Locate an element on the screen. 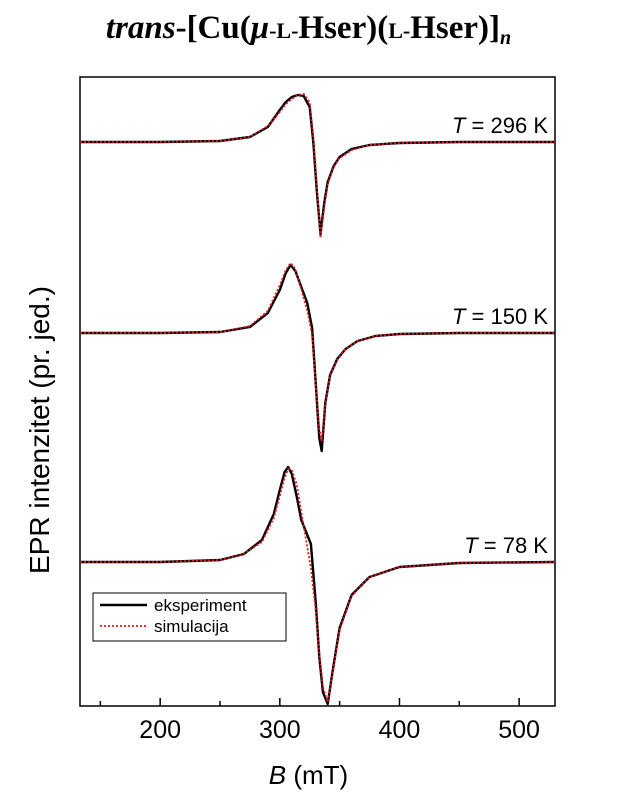  legend-box is located at coordinates (189, 617).